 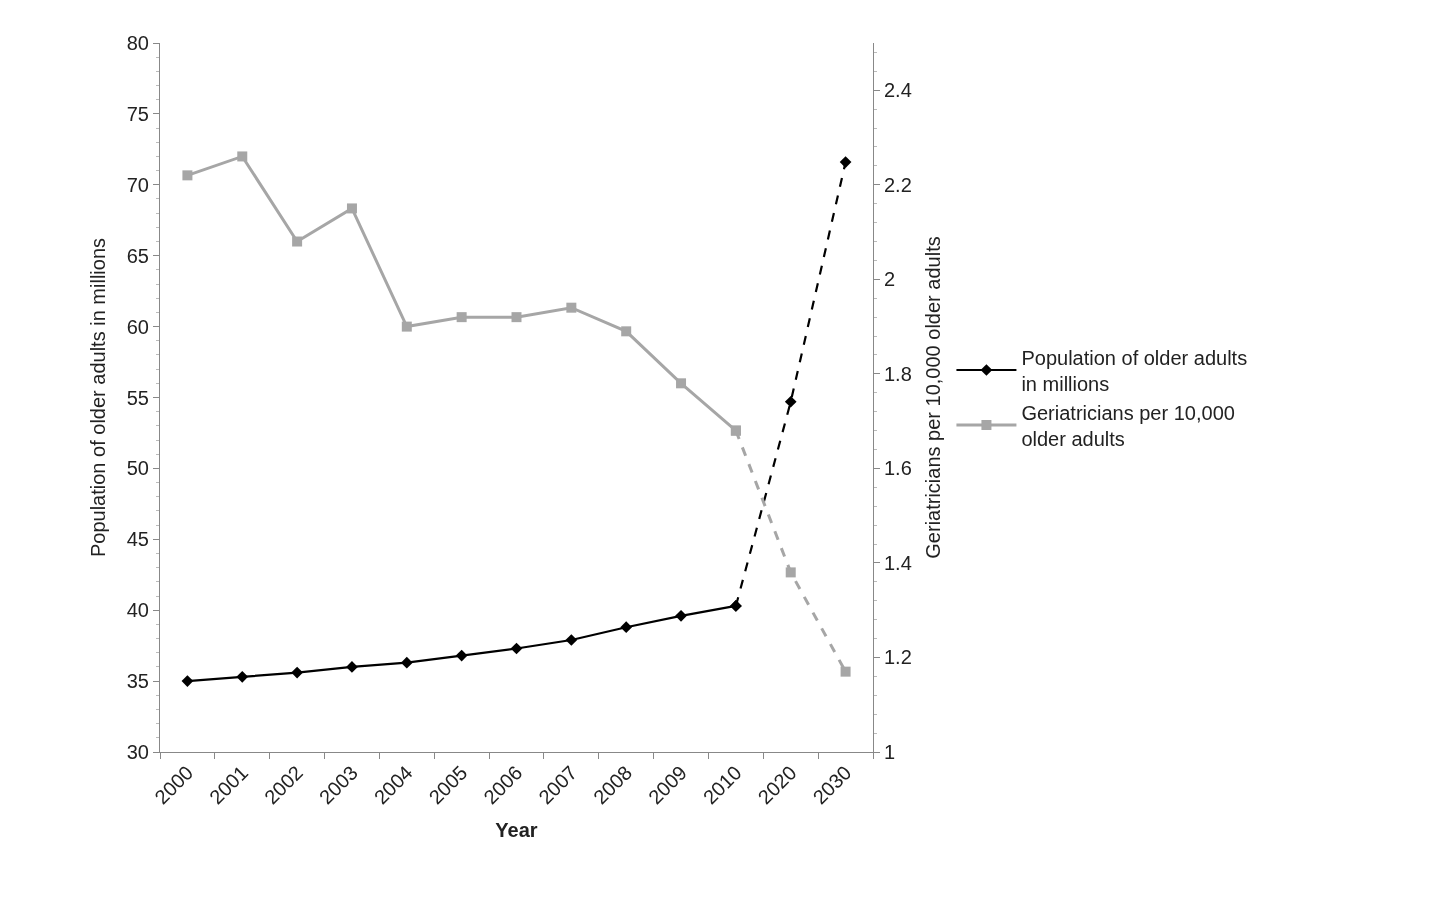 I want to click on y-tick-label: 35, so click(x=137, y=681).